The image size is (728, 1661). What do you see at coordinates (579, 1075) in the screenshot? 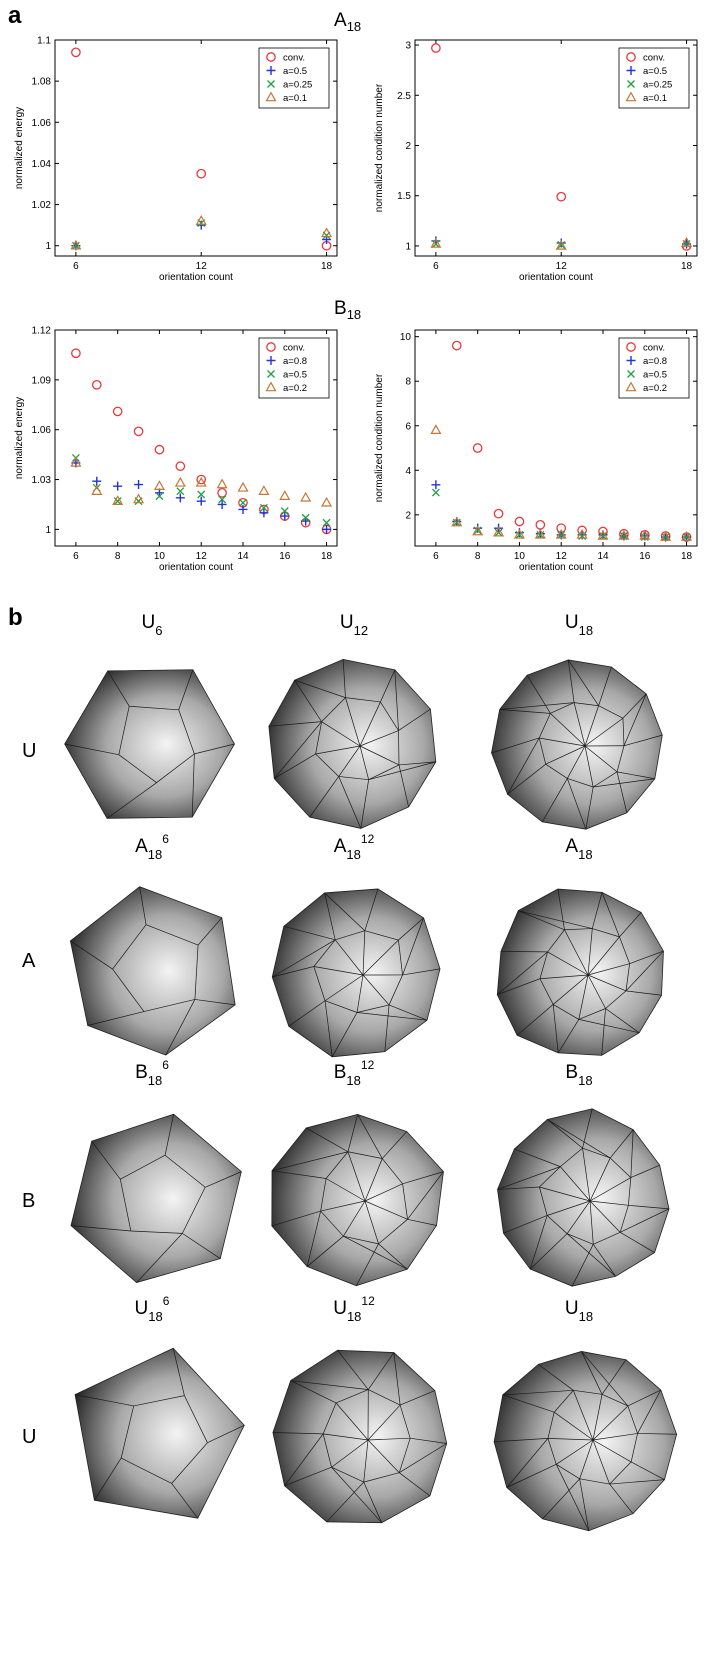
I see `polyhedron-title: B18` at bounding box center [579, 1075].